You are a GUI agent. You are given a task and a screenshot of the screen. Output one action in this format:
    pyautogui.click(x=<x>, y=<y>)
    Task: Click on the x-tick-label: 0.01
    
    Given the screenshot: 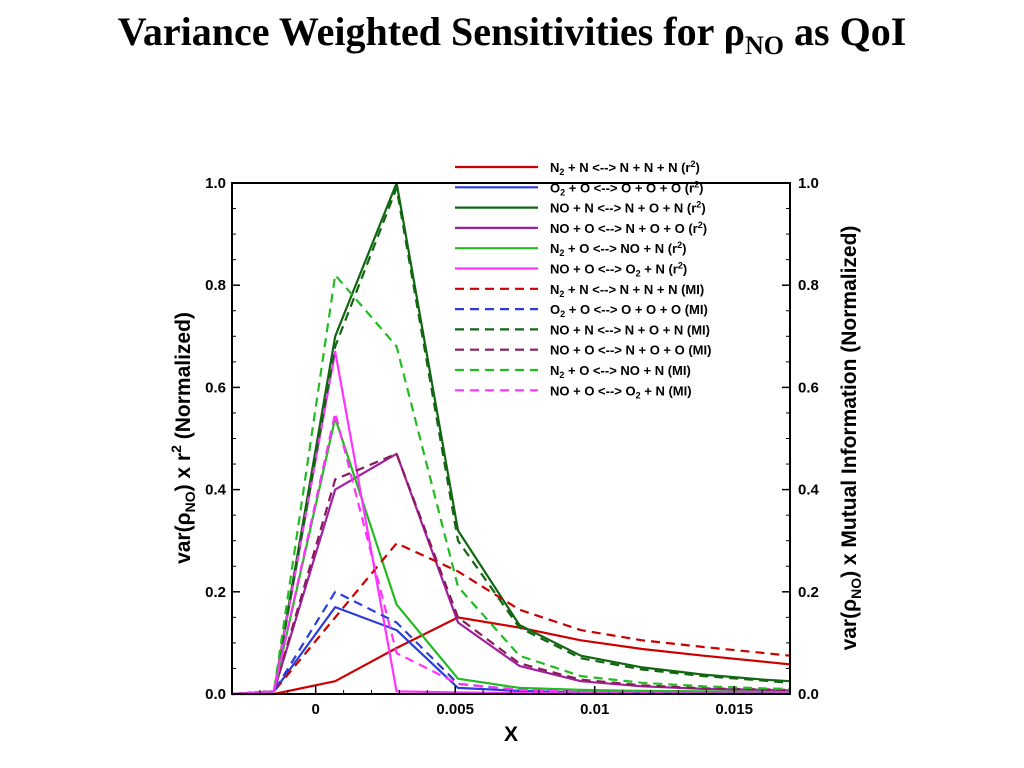 What is the action you would take?
    pyautogui.click(x=594, y=709)
    